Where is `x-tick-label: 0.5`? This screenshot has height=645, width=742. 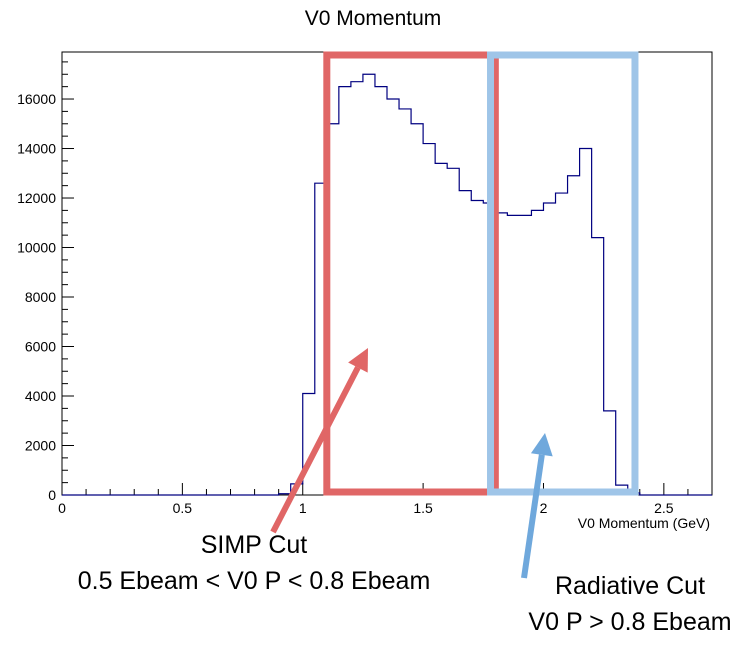
x-tick-label: 0.5 is located at coordinates (183, 508).